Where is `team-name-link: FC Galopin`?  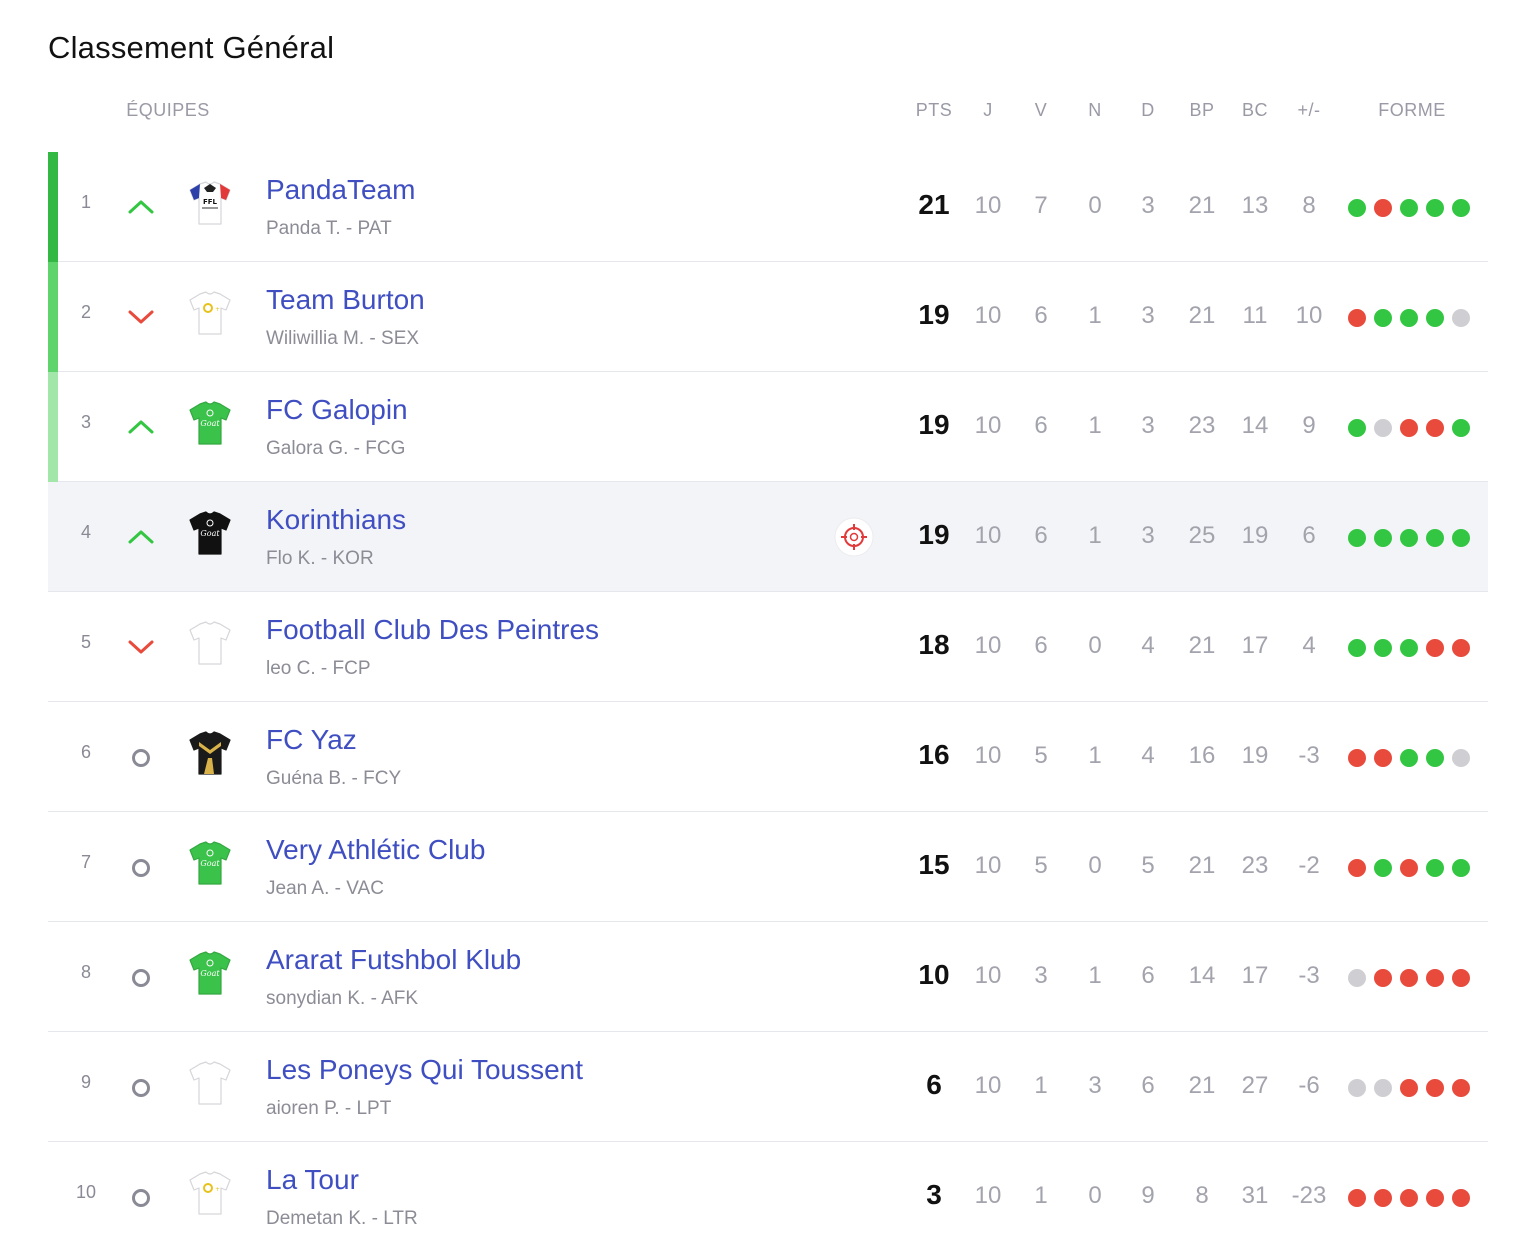
team-name-link: FC Galopin is located at coordinates (337, 409).